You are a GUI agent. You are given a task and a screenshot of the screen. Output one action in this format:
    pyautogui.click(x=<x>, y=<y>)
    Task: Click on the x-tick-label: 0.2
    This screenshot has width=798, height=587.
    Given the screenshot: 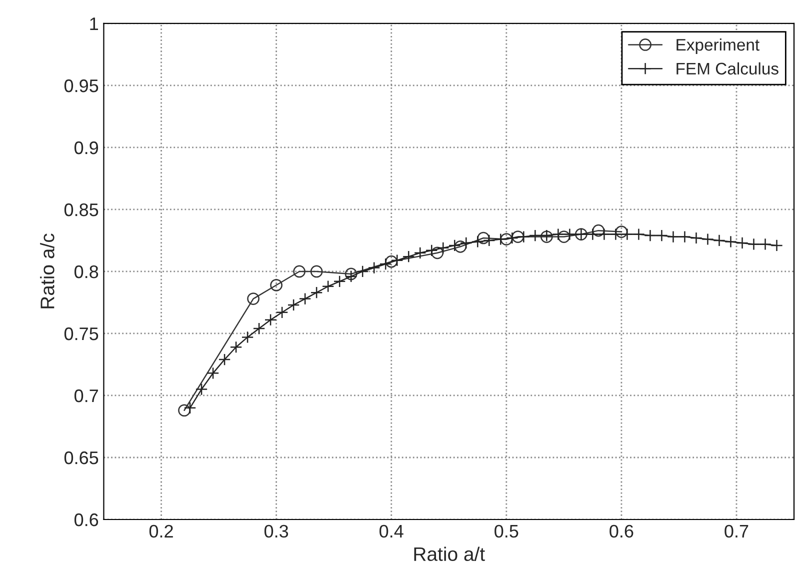 What is the action you would take?
    pyautogui.click(x=161, y=531)
    